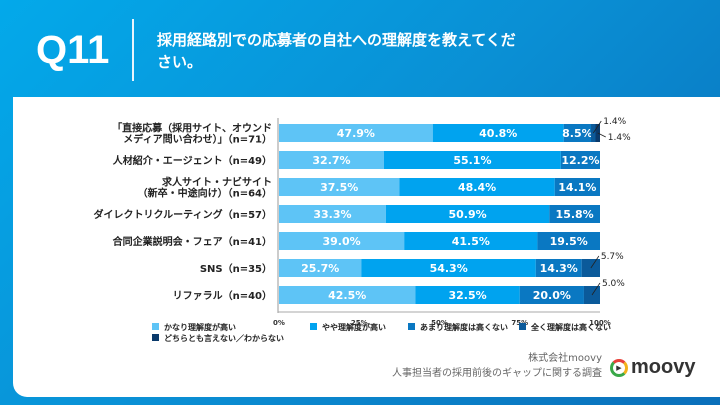 The width and height of the screenshot is (720, 405). Describe the element at coordinates (217, 182) in the screenshot. I see `category-label: 求人サイト・ナビサイト` at that location.